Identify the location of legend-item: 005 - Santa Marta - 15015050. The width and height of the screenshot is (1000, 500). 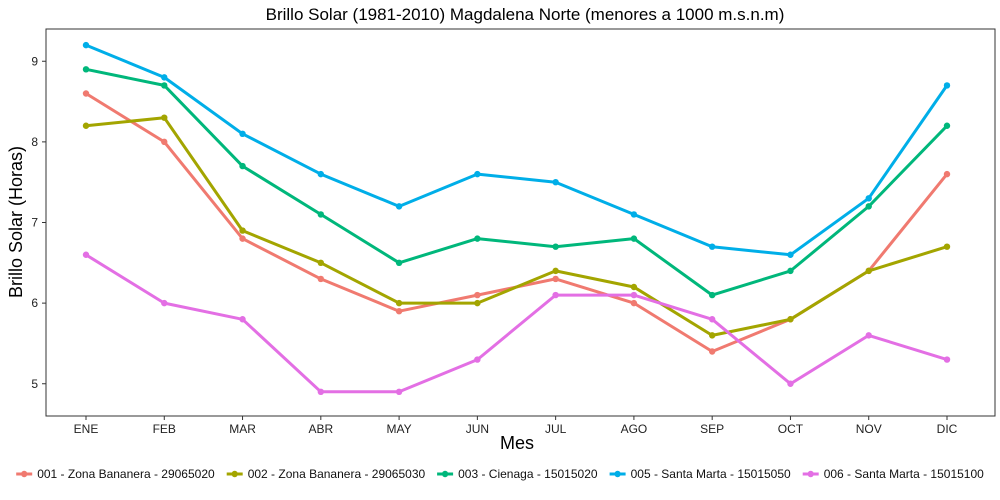
(700, 474).